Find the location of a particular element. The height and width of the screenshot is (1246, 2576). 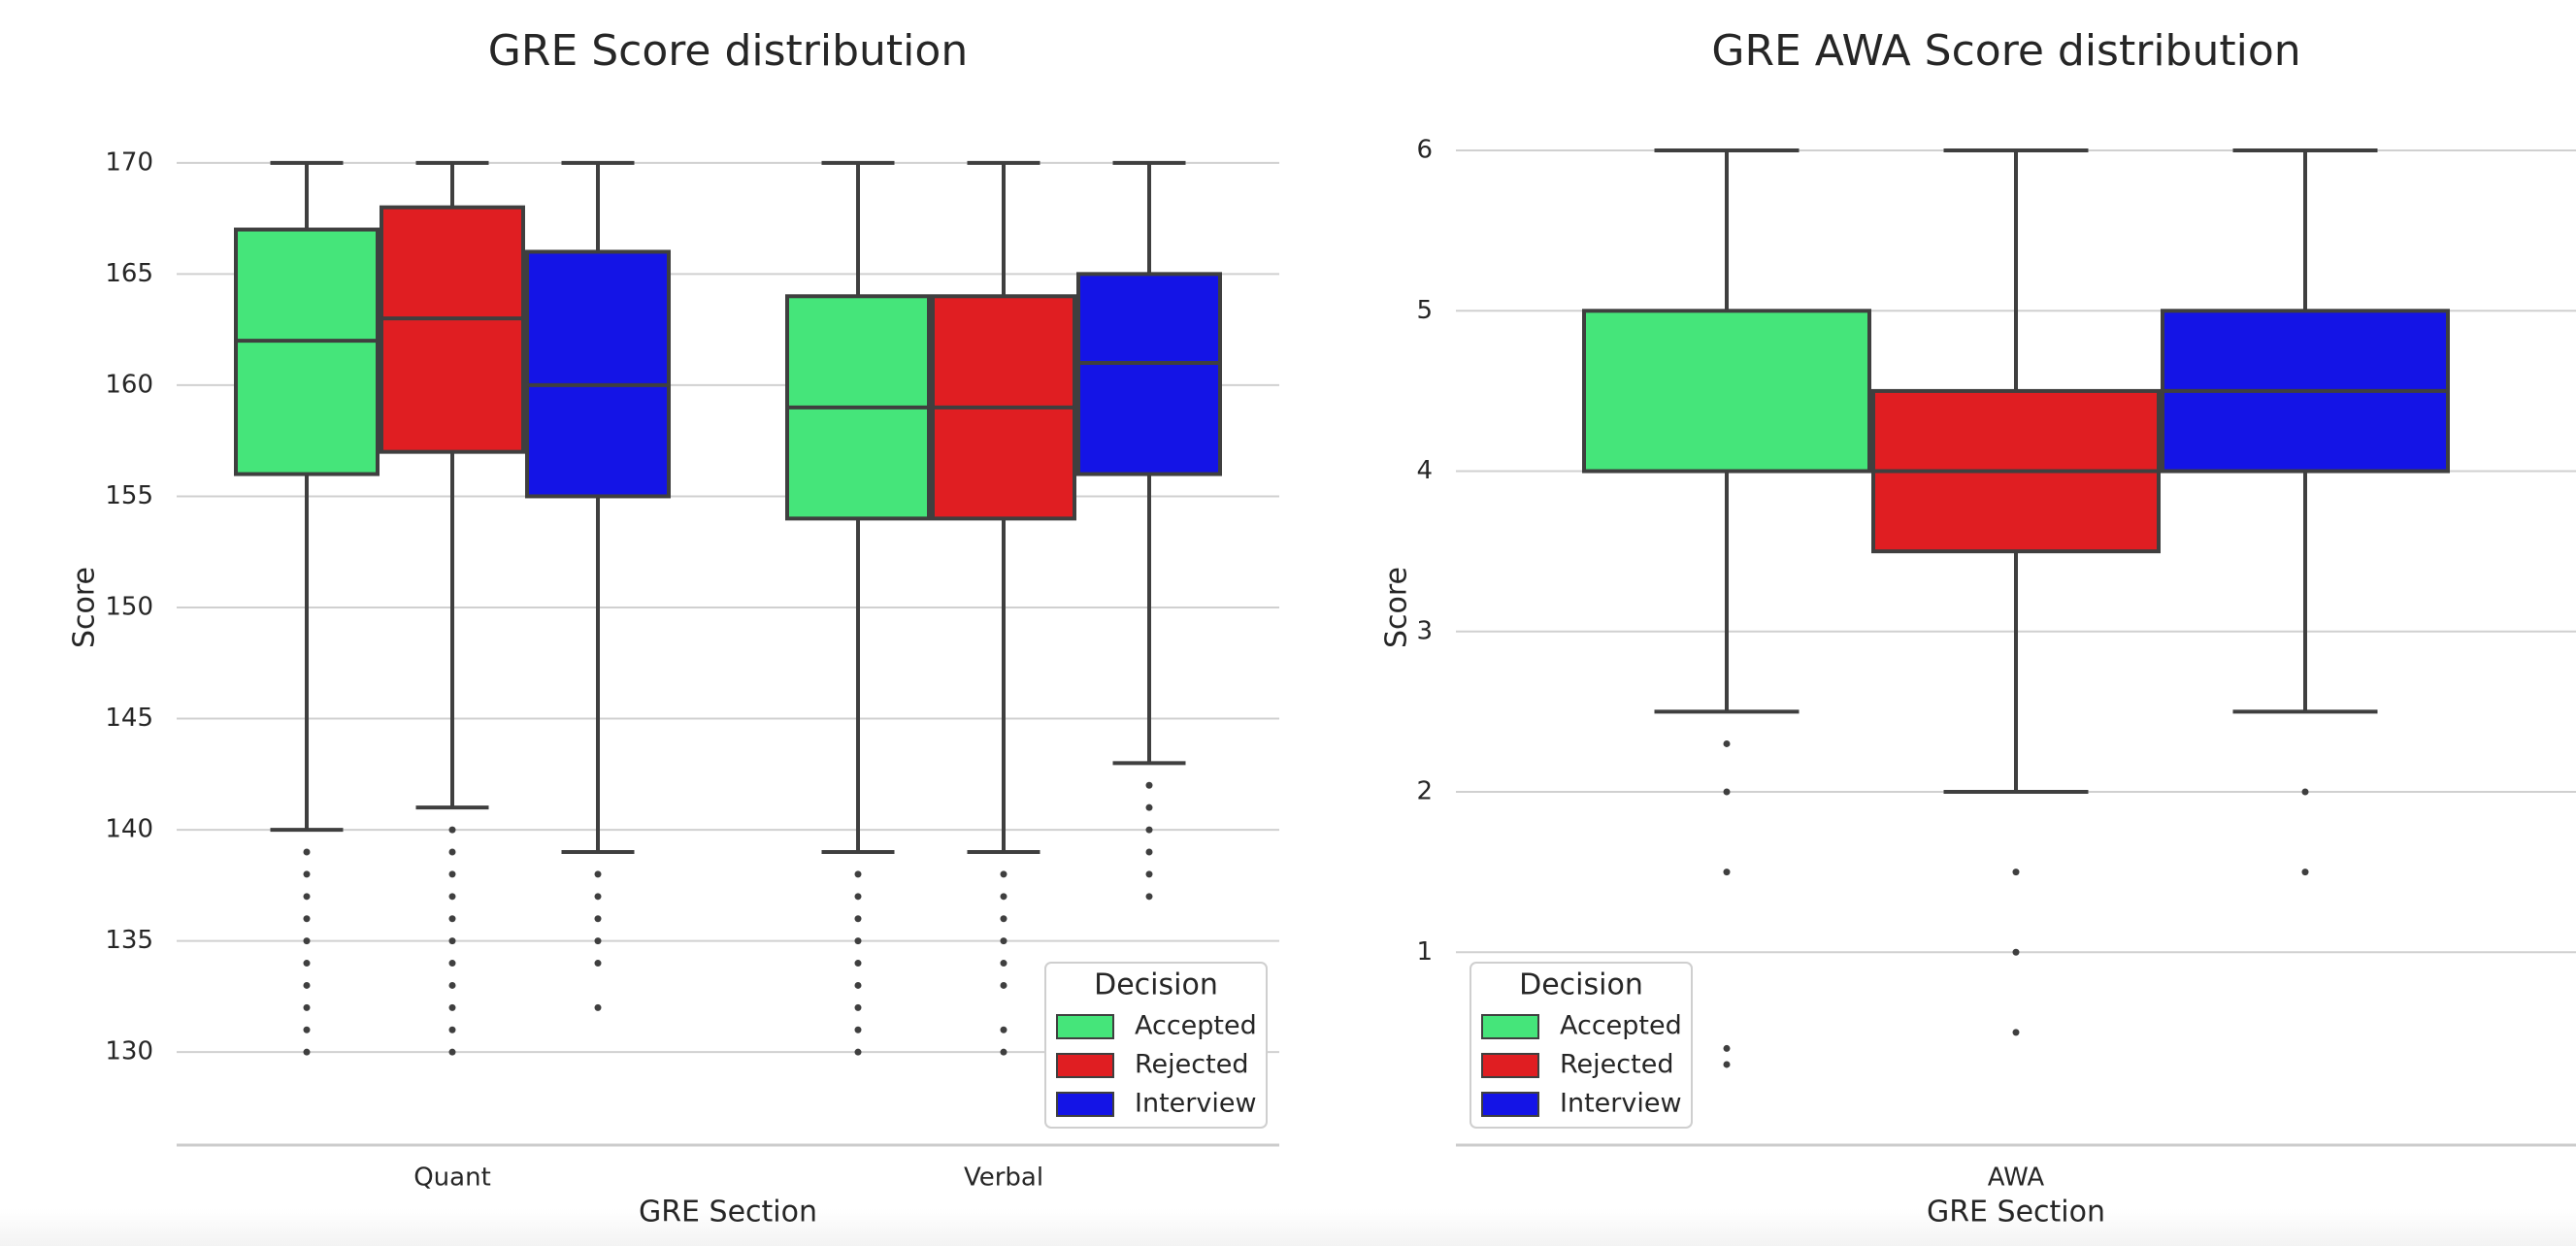

x-tick-label: Quant is located at coordinates (452, 1179).